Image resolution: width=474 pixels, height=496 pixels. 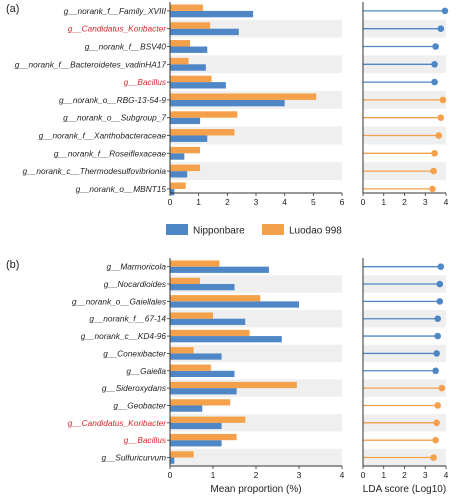 What do you see at coordinates (425, 475) in the screenshot?
I see `lda-x-tick-label: 3` at bounding box center [425, 475].